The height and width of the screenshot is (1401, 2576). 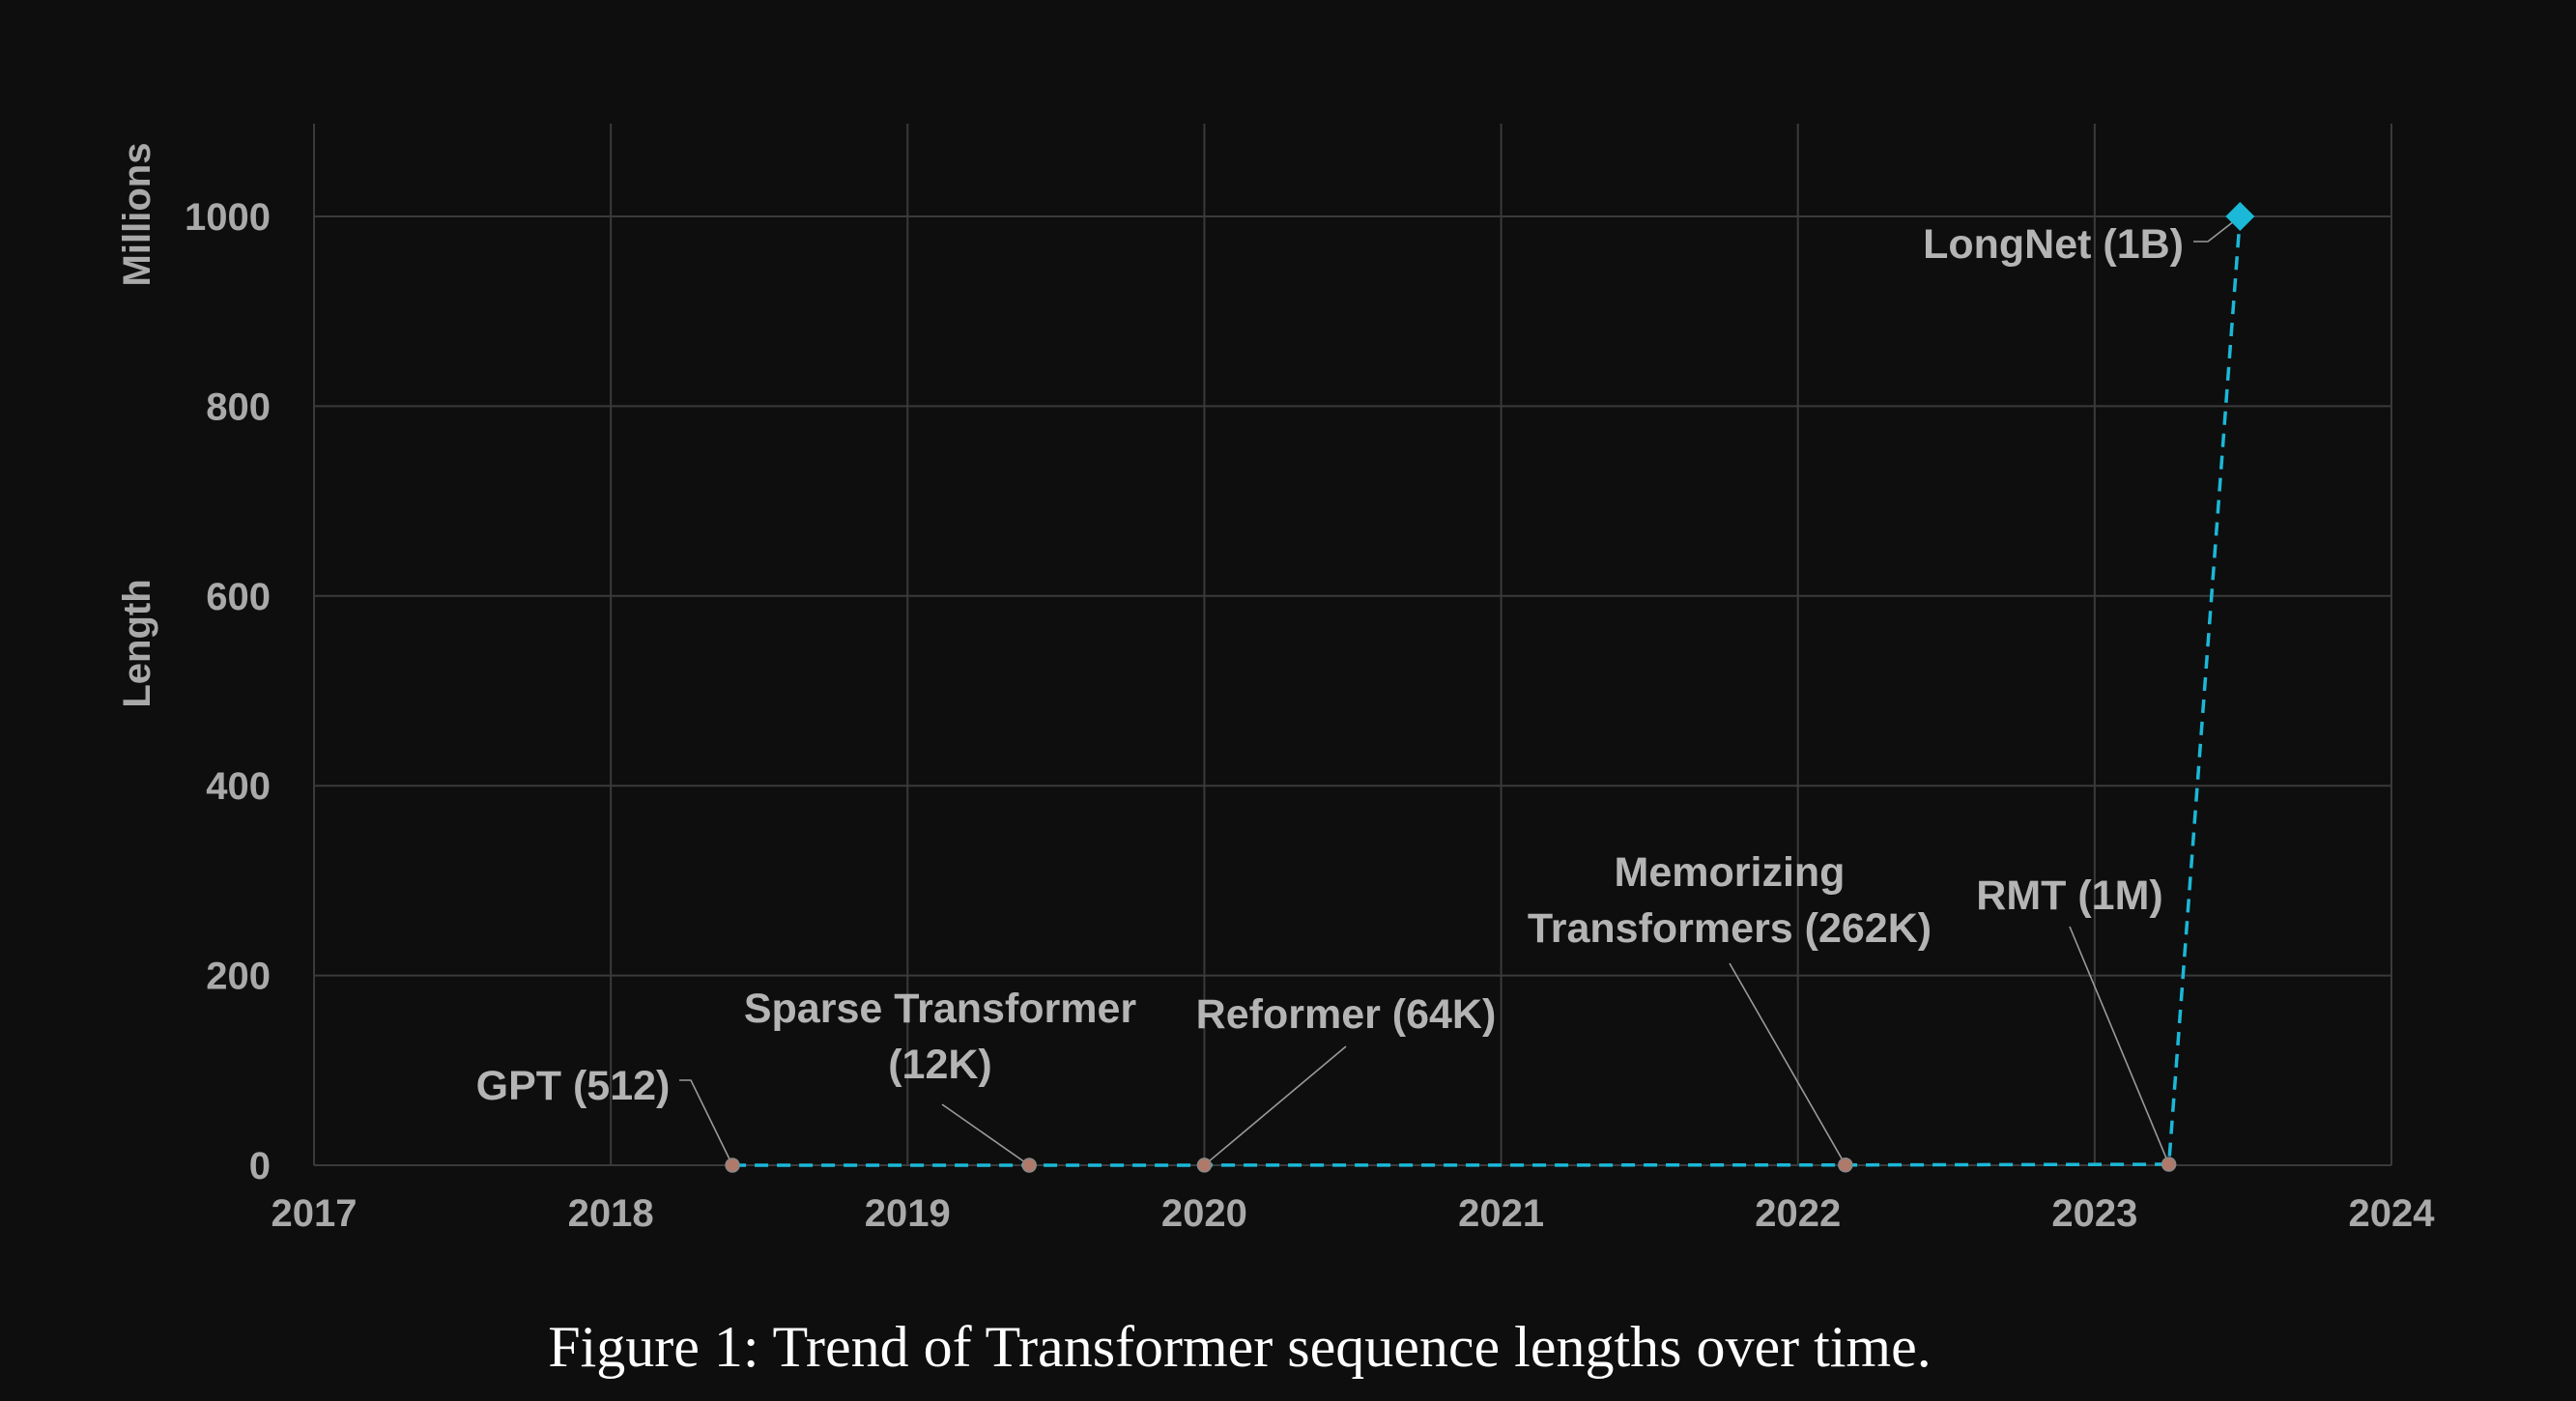 I want to click on y-tick-label-800: 800, so click(x=239, y=407).